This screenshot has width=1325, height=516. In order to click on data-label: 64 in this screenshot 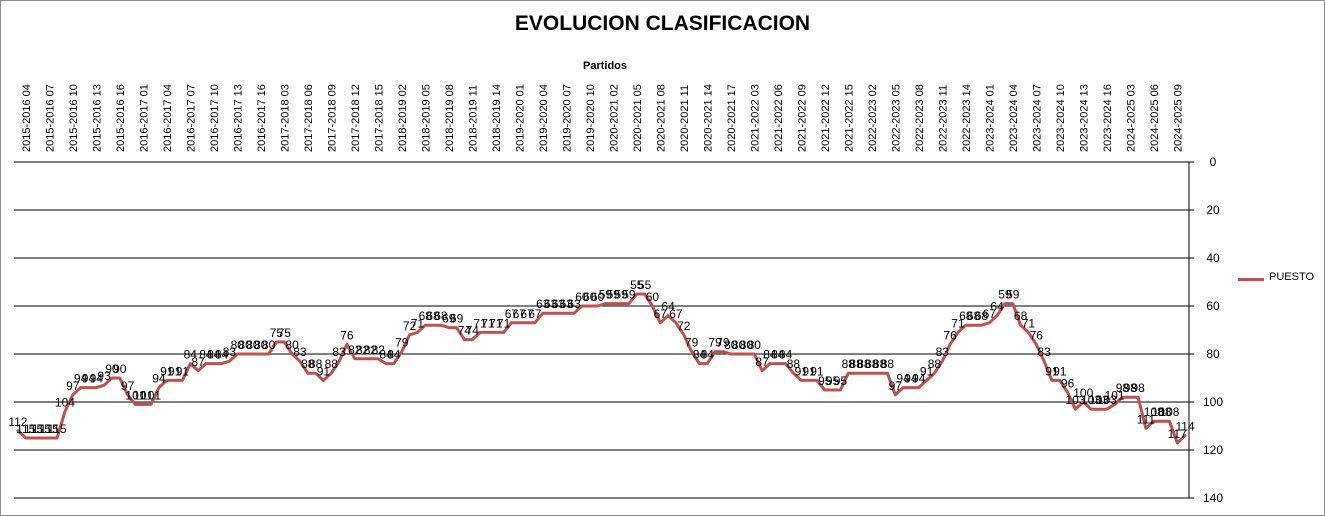, I will do `click(668, 307)`.